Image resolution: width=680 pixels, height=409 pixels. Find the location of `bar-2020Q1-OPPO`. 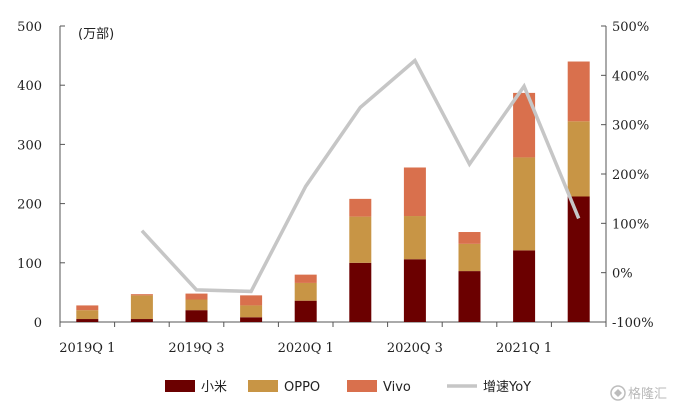

bar-2020Q1-OPPO is located at coordinates (305, 291).